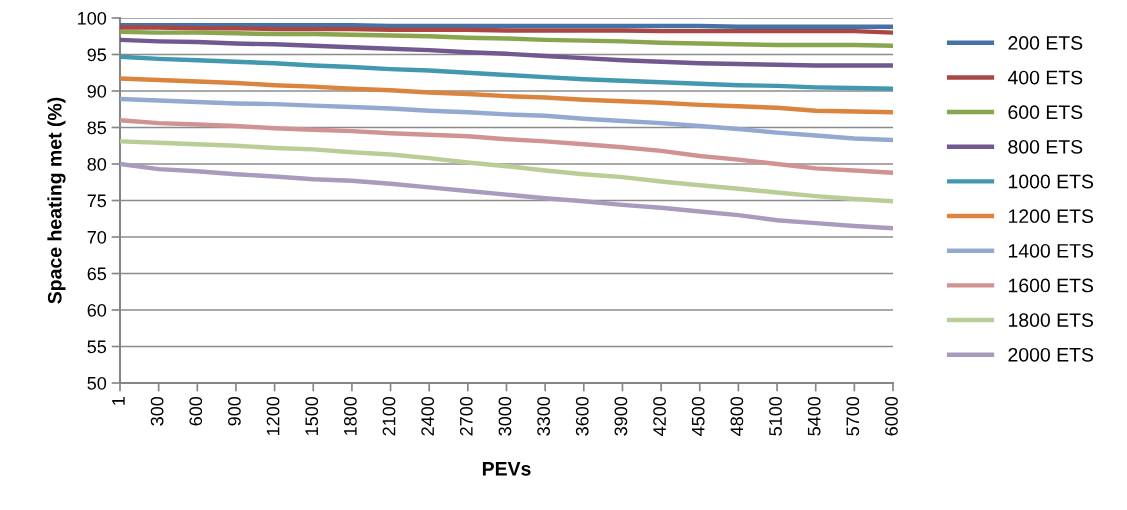 The height and width of the screenshot is (510, 1127). What do you see at coordinates (97, 310) in the screenshot?
I see `y-tick-label: 60` at bounding box center [97, 310].